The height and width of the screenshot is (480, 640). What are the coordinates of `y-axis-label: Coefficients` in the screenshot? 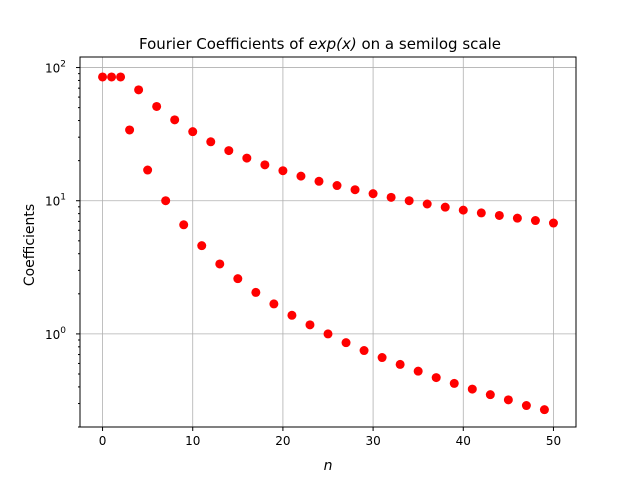 It's located at (30, 245).